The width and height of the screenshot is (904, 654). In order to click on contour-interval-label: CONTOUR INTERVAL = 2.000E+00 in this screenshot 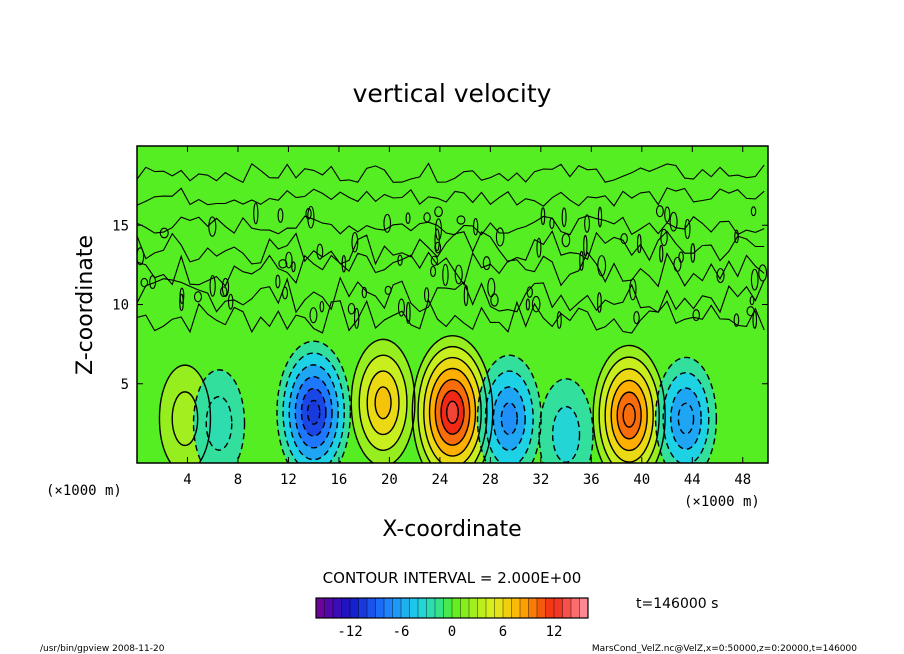, I will do `click(452, 578)`.